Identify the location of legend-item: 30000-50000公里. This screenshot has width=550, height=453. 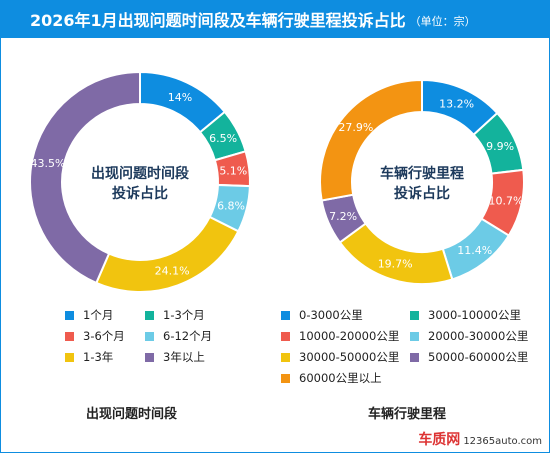
(340, 357).